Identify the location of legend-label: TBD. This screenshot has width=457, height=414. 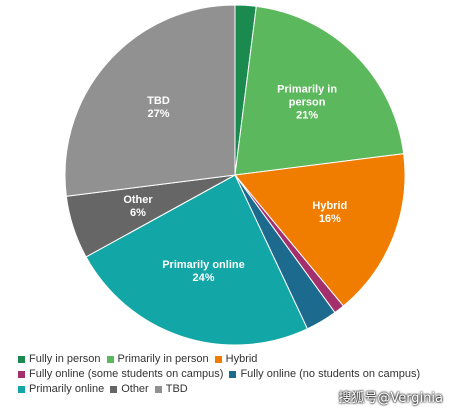
(176, 389).